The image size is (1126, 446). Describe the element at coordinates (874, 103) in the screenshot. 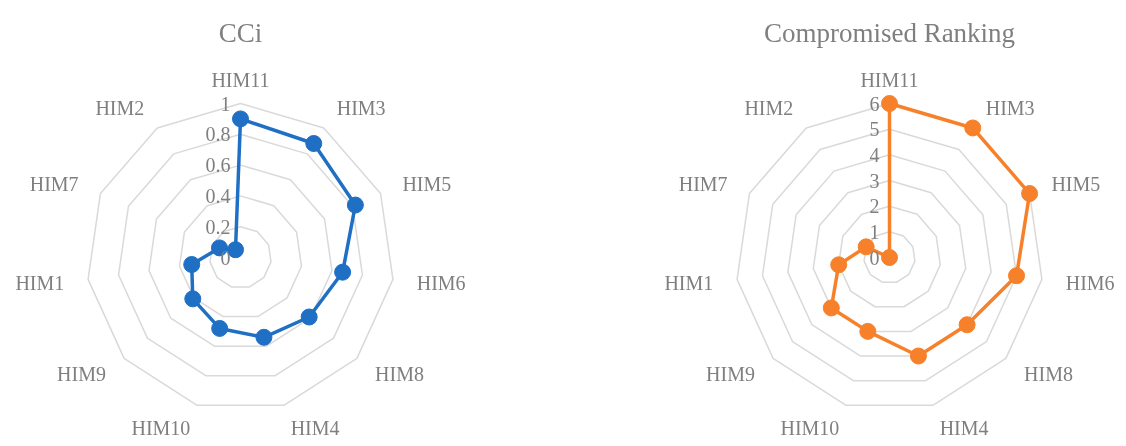

I see `y-tick-label: 6` at that location.